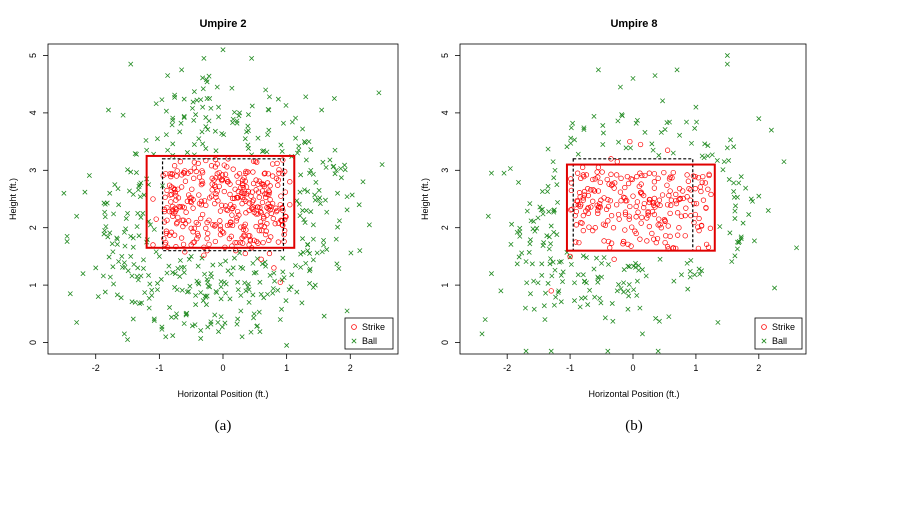 The width and height of the screenshot is (900, 506). What do you see at coordinates (445, 227) in the screenshot?
I see `y-tick-label: 2` at bounding box center [445, 227].